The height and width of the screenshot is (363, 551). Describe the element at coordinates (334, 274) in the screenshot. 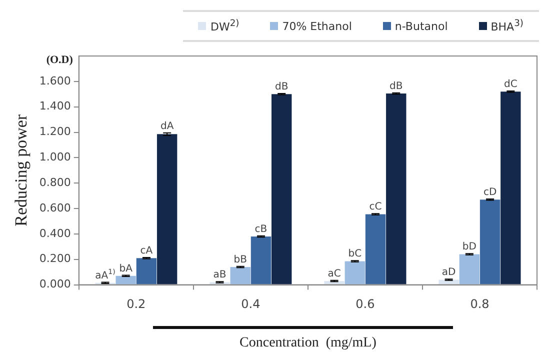

I see `data-label: aC` at that location.